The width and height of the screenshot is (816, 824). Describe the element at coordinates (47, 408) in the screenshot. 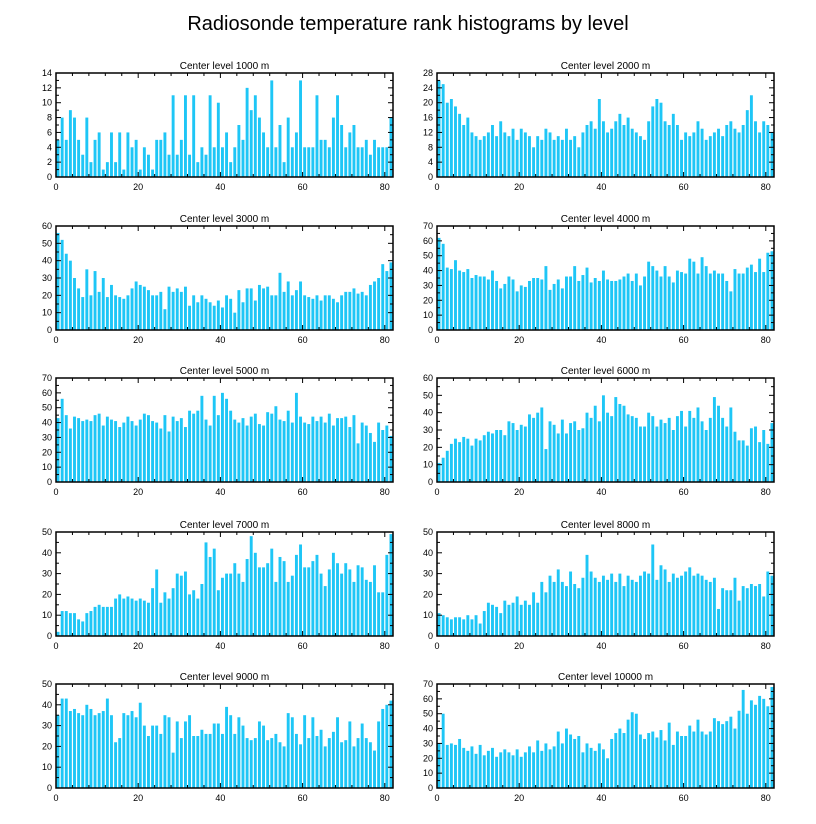

I see `y-tick-label: 50` at that location.